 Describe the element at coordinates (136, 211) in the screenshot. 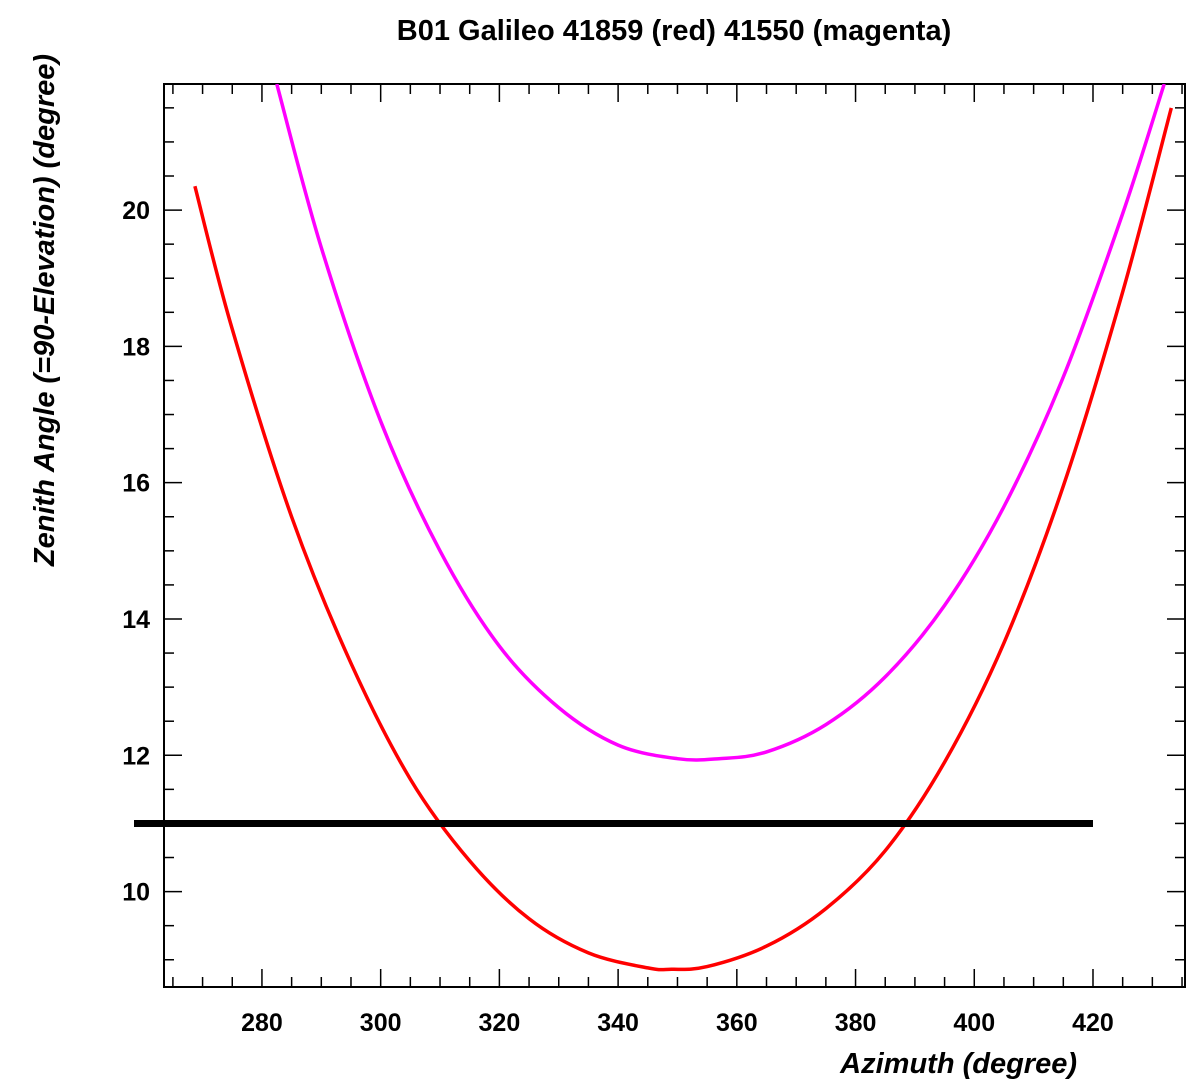

I see `y-tick-label: 20` at that location.